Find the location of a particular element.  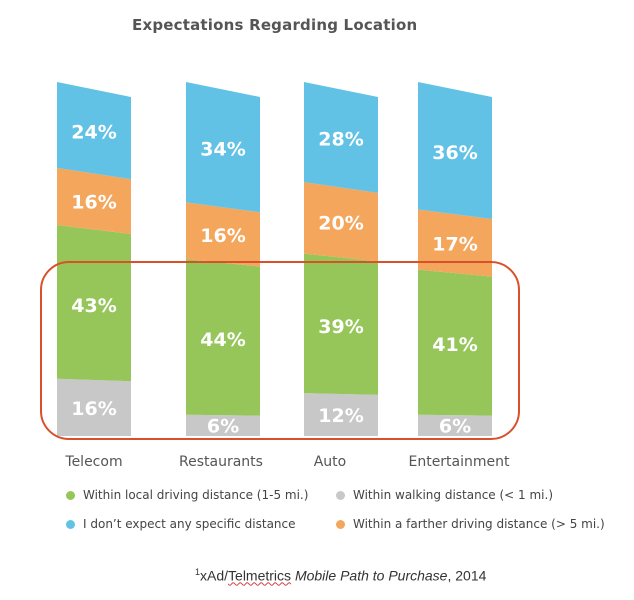

legend-label: I don’t expect any specific distance is located at coordinates (189, 524).